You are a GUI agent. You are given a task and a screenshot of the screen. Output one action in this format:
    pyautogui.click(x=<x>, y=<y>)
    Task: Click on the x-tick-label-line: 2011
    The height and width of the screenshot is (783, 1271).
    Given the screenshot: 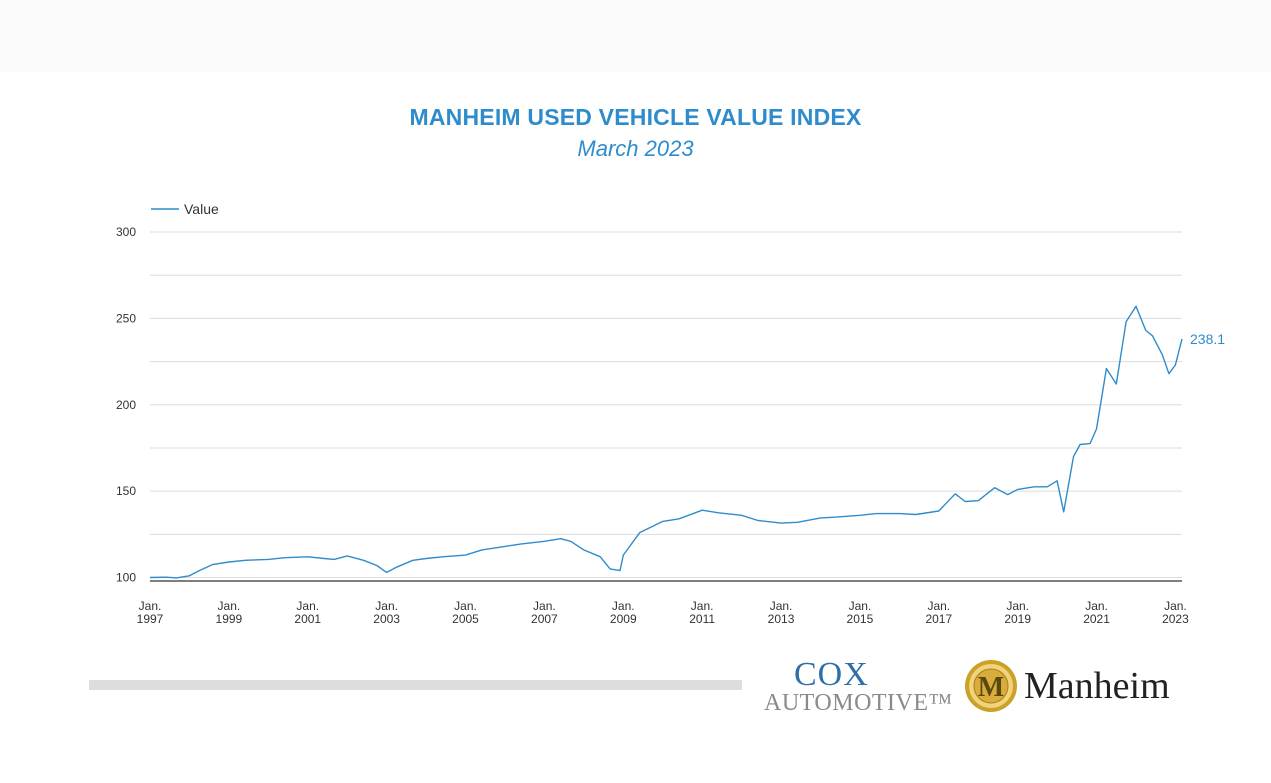 What is the action you would take?
    pyautogui.click(x=702, y=619)
    